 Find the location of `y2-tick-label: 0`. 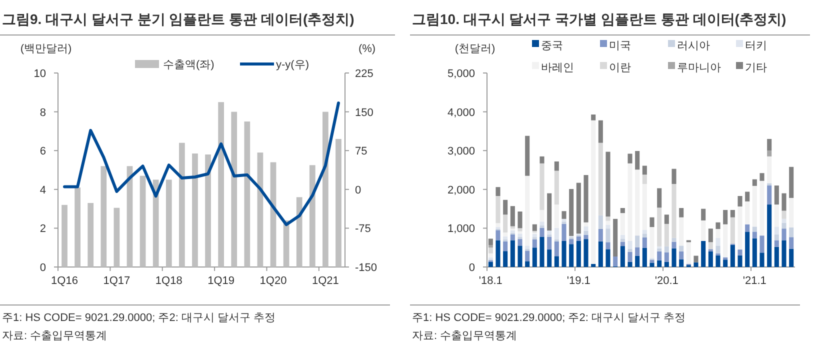

y2-tick-label: 0 is located at coordinates (358, 190).